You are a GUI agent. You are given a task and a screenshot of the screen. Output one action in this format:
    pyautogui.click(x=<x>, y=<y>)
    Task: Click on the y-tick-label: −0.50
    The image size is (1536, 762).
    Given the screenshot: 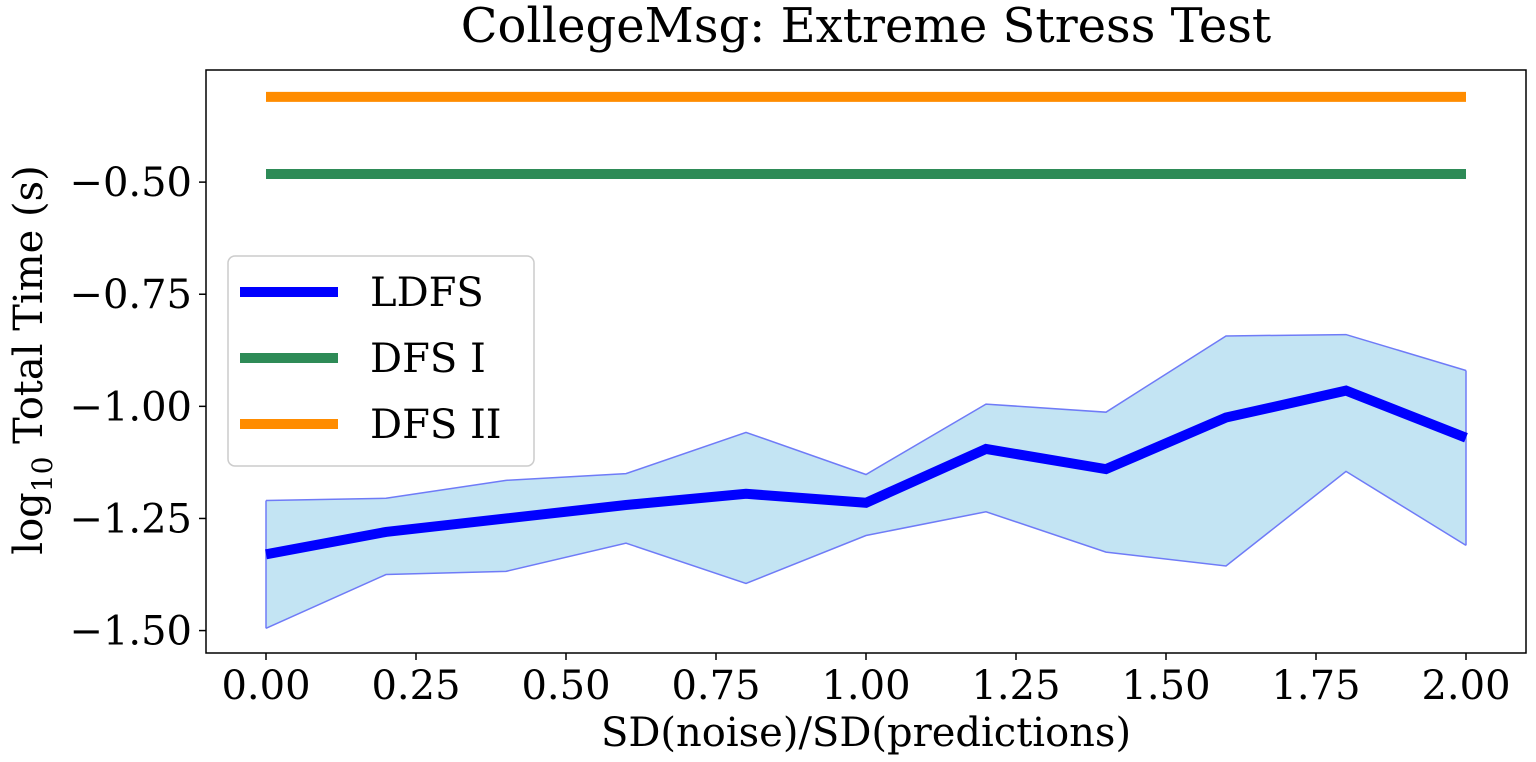 What is the action you would take?
    pyautogui.click(x=130, y=183)
    